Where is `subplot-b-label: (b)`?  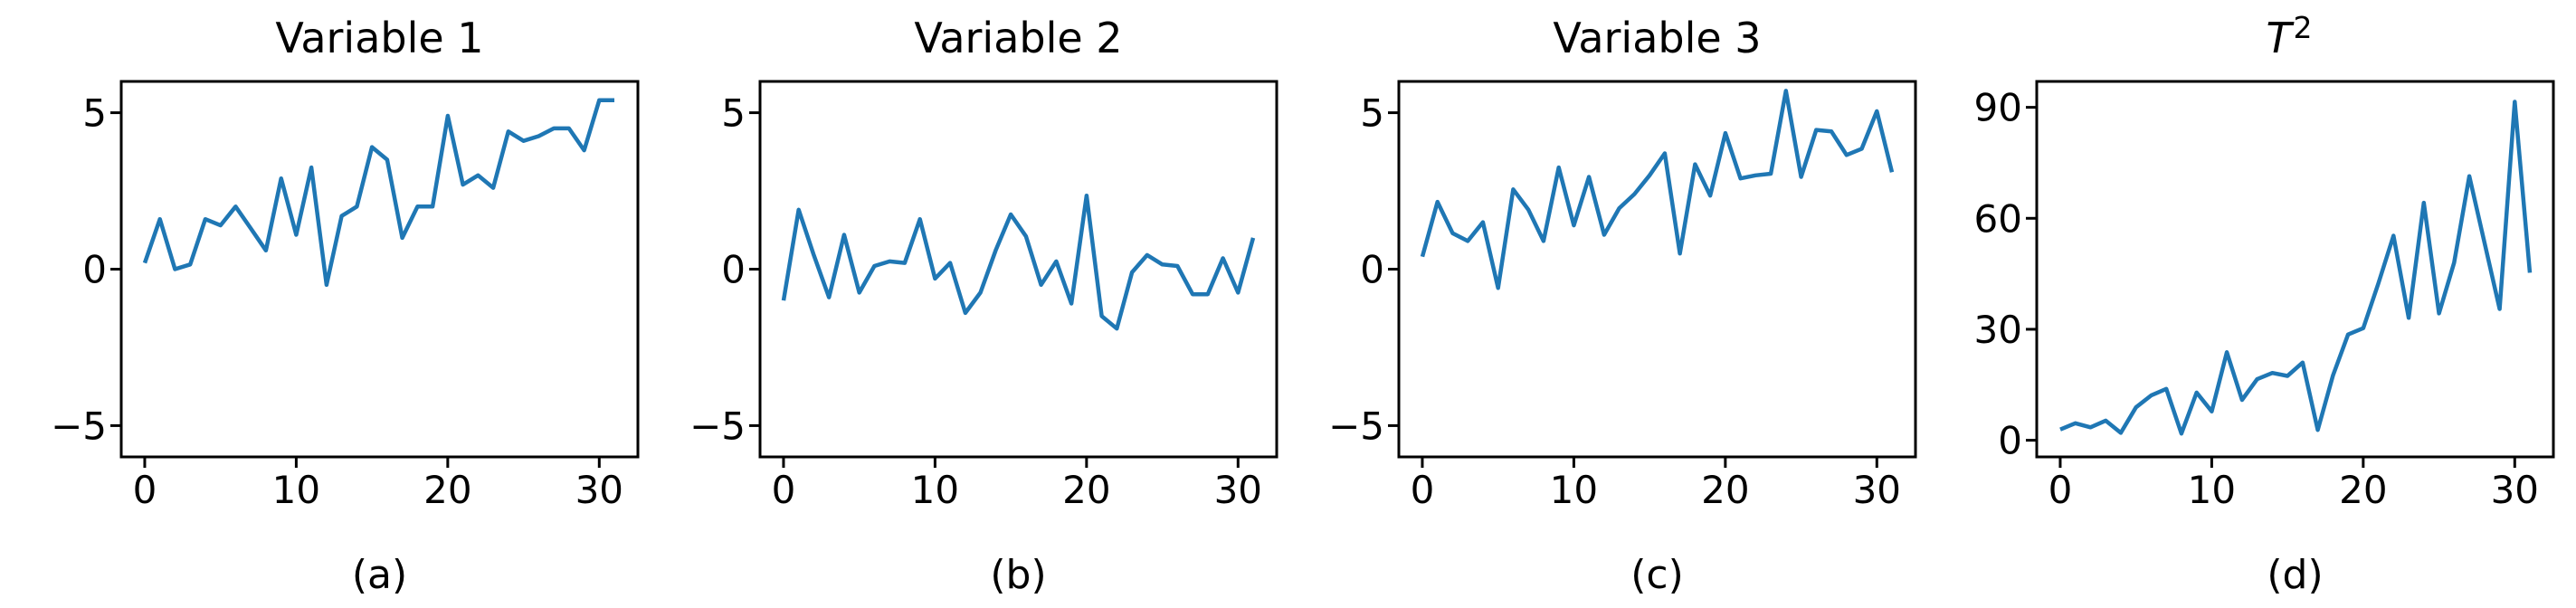 subplot-b-label: (b) is located at coordinates (1018, 575).